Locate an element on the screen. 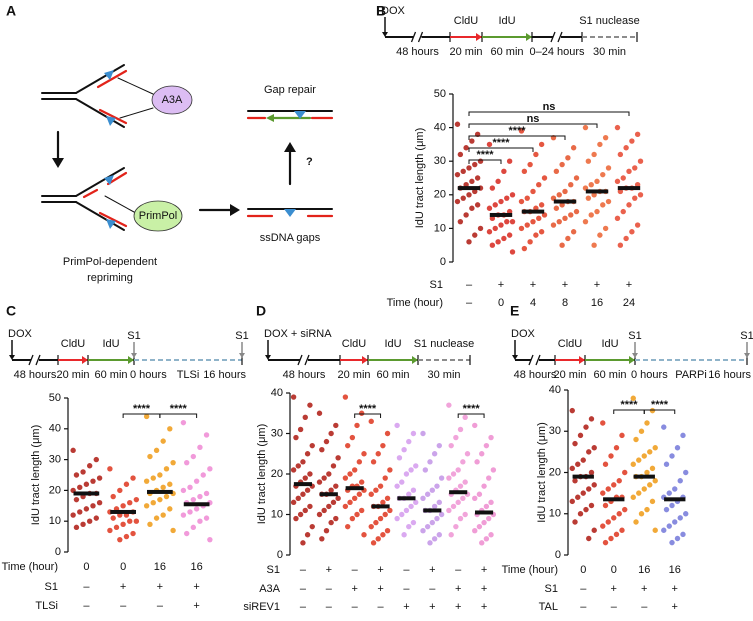 The height and width of the screenshot is (621, 753). significance-label: **** is located at coordinates (485, 155).